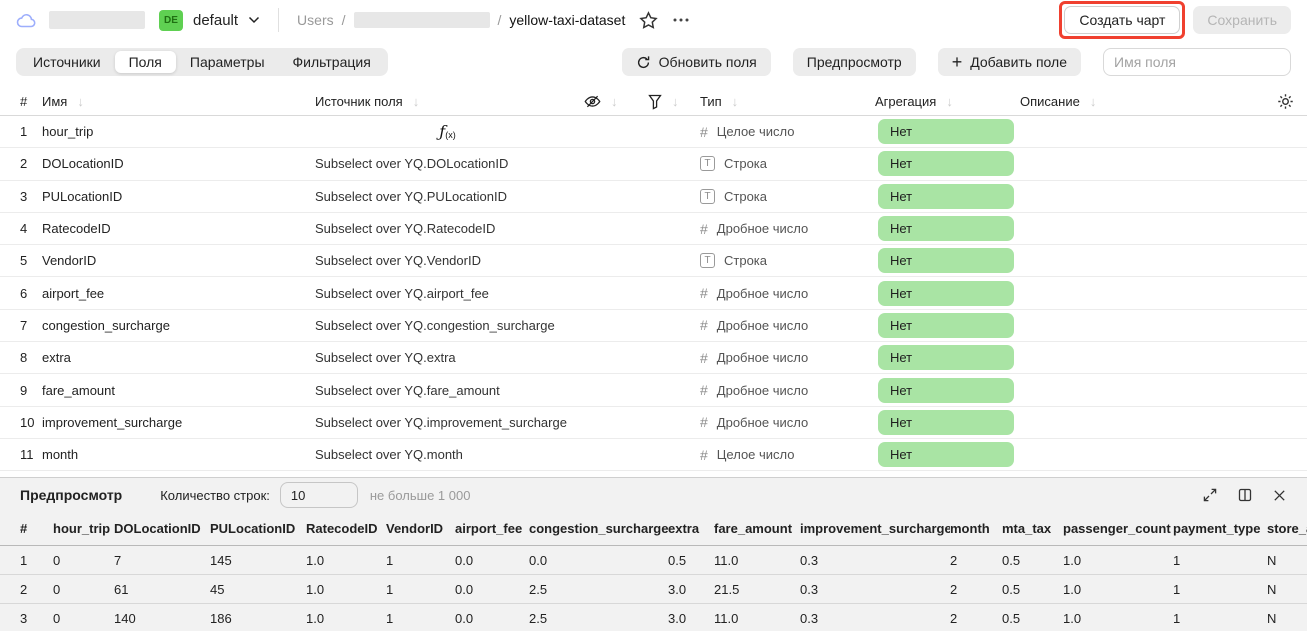 This screenshot has width=1307, height=631. I want to click on col-filter: ↓, so click(674, 102).